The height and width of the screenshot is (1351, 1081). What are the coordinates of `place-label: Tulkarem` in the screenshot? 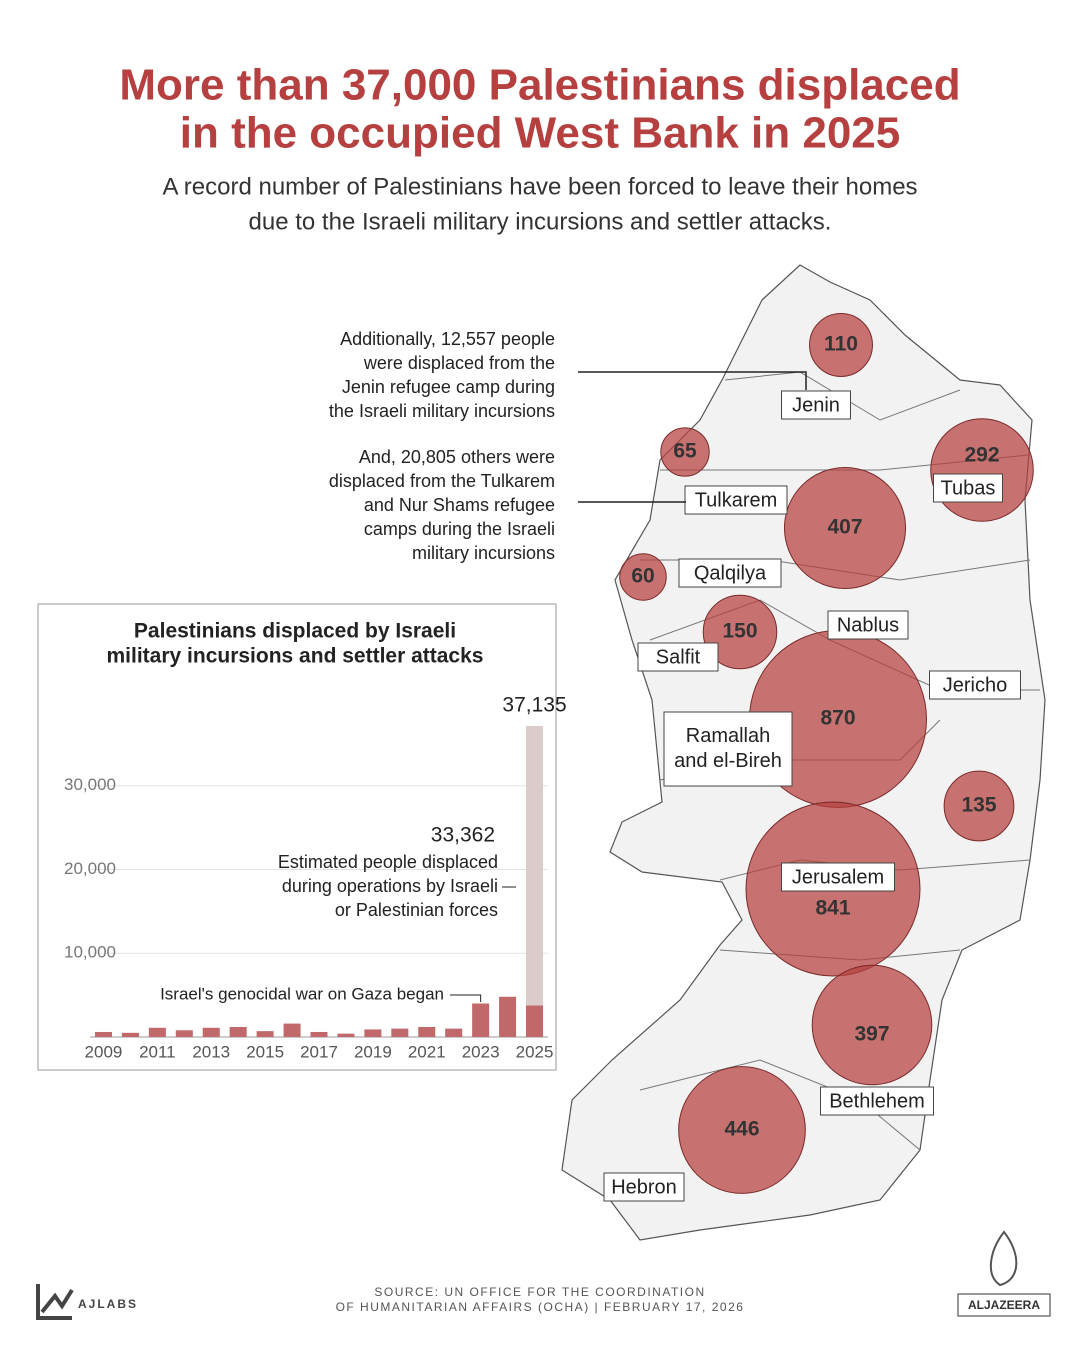 It's located at (736, 500).